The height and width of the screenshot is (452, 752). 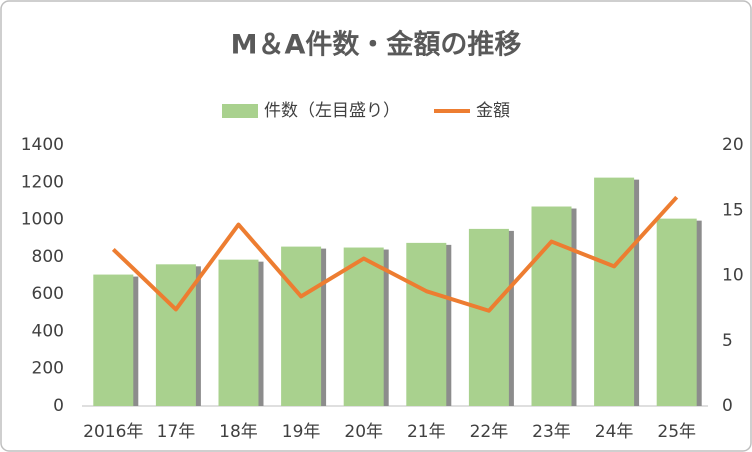 What do you see at coordinates (332, 111) in the screenshot?
I see `legend-label: 件数（左目盛り）` at bounding box center [332, 111].